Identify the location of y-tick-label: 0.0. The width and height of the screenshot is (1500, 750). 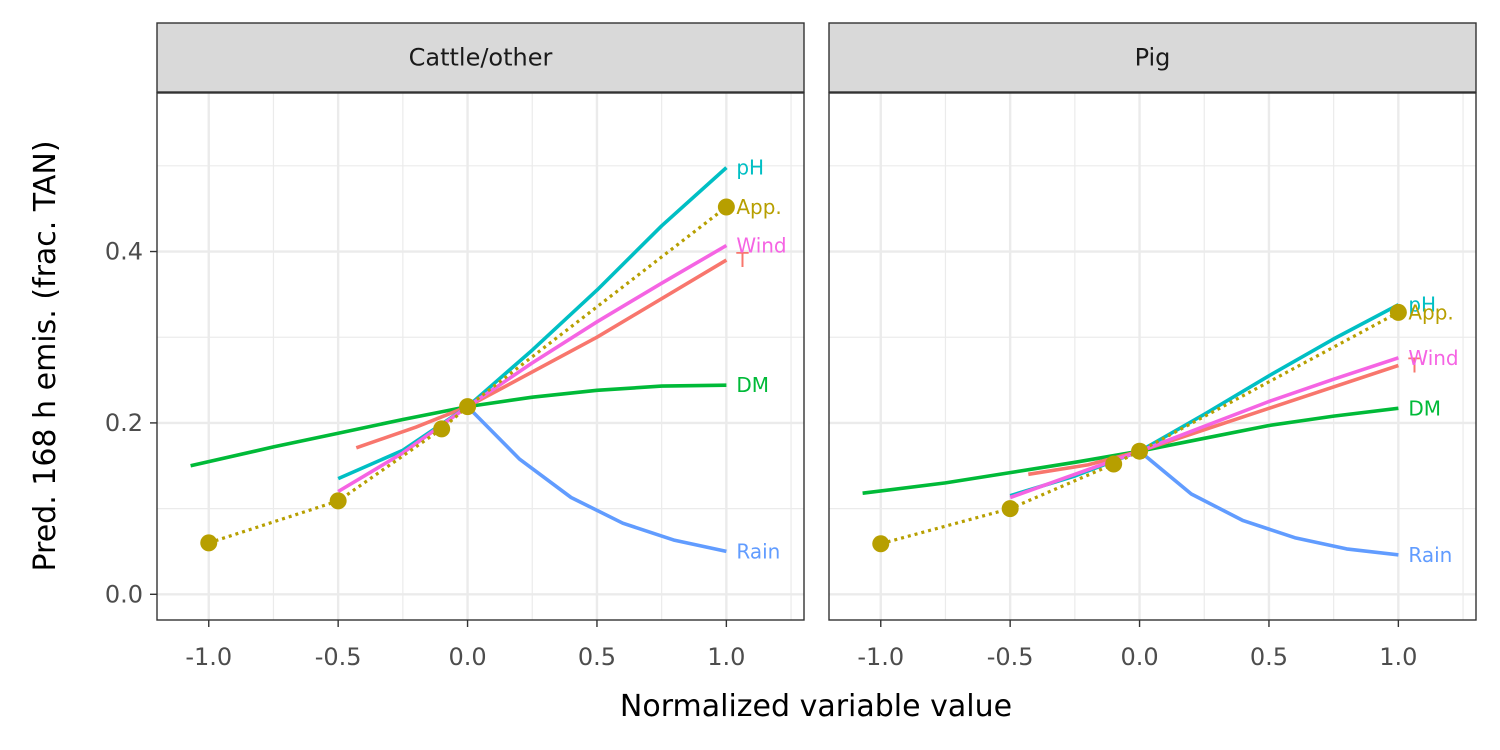
(124, 594).